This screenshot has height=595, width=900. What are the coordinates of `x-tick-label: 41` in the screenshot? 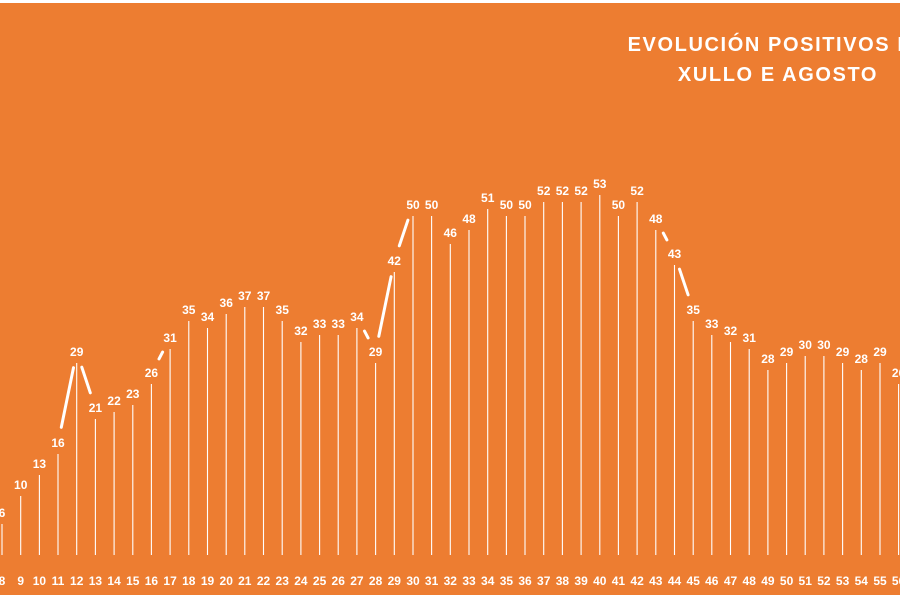 It's located at (619, 581).